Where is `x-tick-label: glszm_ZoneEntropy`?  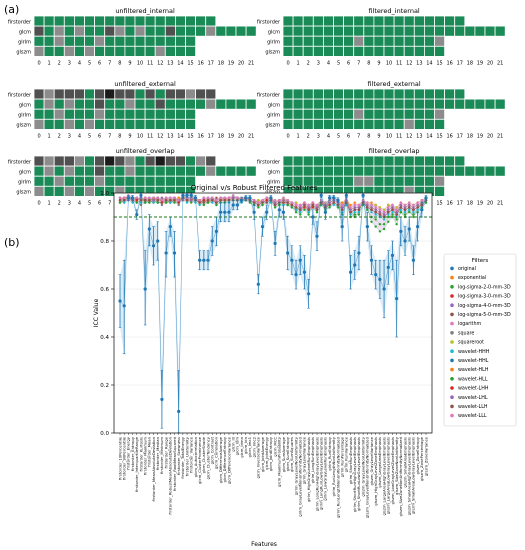
x-tick-label: glszm_ZoneEntropy is located at coordinates (417, 455).